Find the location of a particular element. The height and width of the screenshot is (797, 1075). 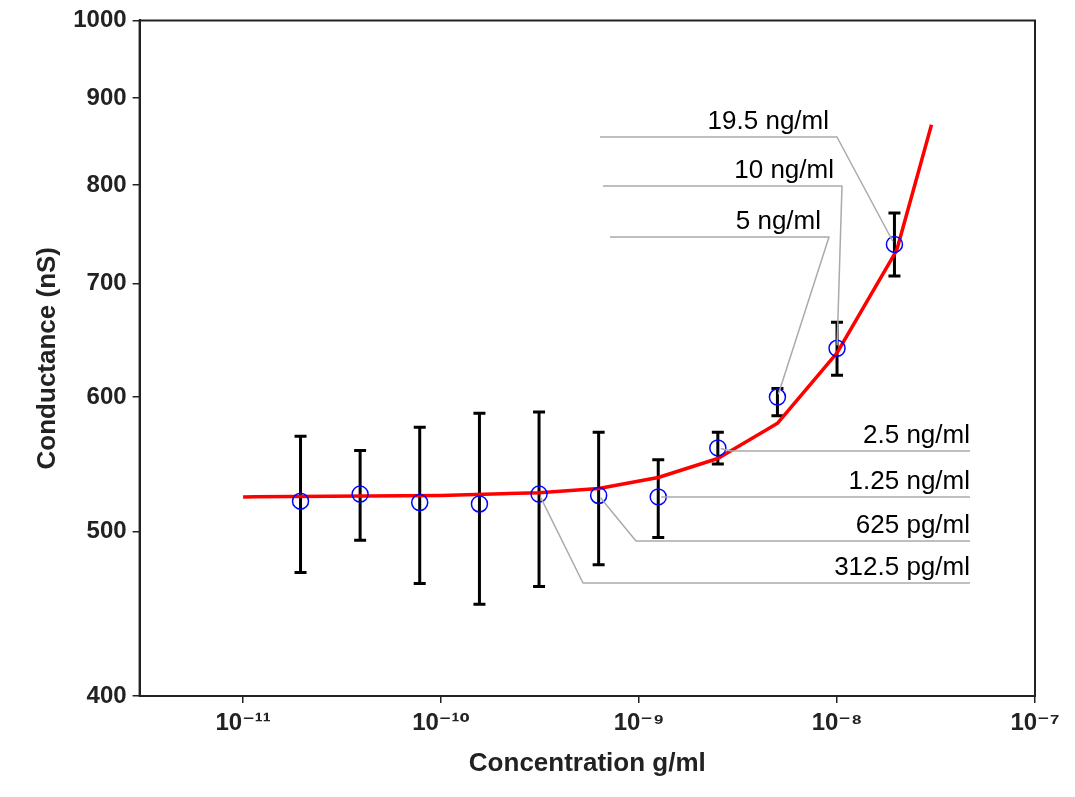

annotation: 2.5 ng/ml is located at coordinates (916, 434).